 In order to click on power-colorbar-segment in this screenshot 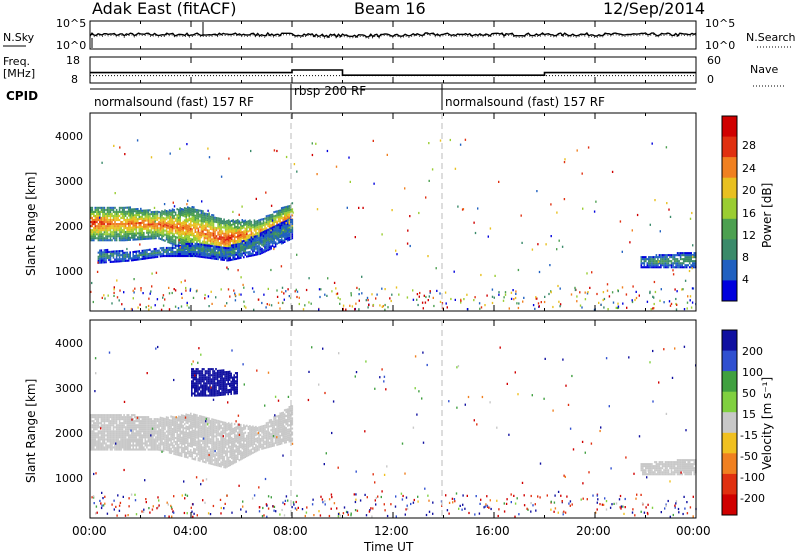, I will do `click(729, 270)`.